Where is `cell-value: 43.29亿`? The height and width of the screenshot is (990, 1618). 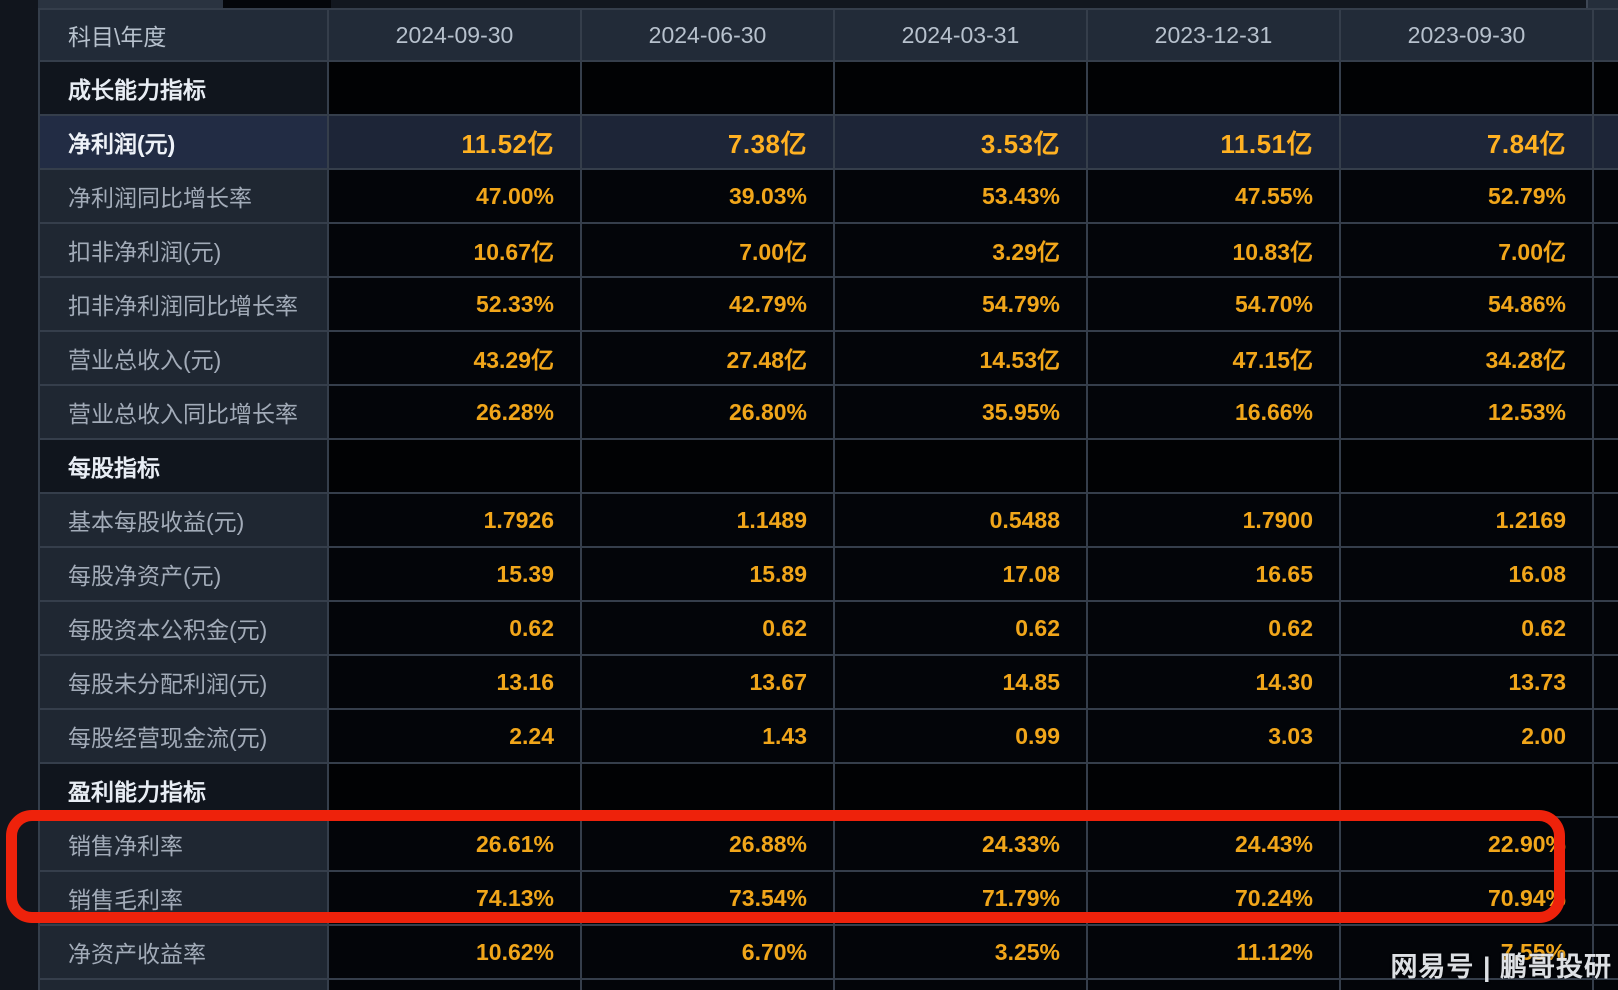
cell-value: 43.29亿 is located at coordinates (454, 358).